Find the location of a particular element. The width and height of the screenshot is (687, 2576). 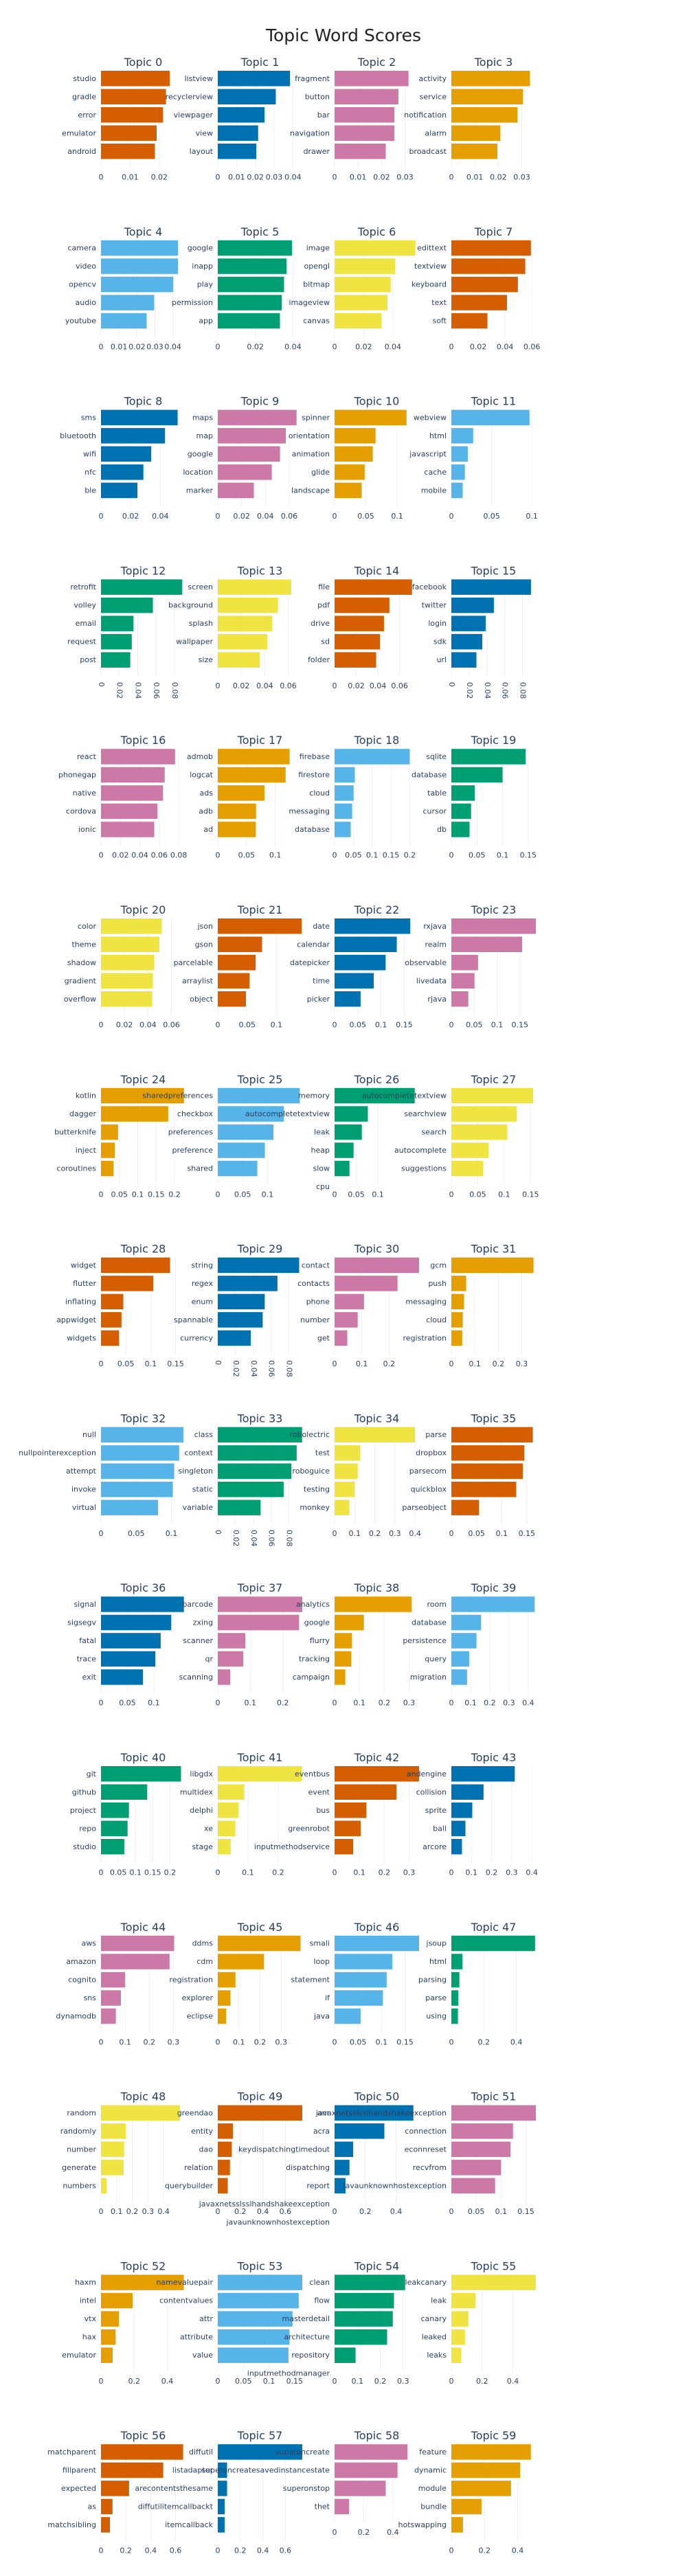

word-label: preferences is located at coordinates (191, 1132).